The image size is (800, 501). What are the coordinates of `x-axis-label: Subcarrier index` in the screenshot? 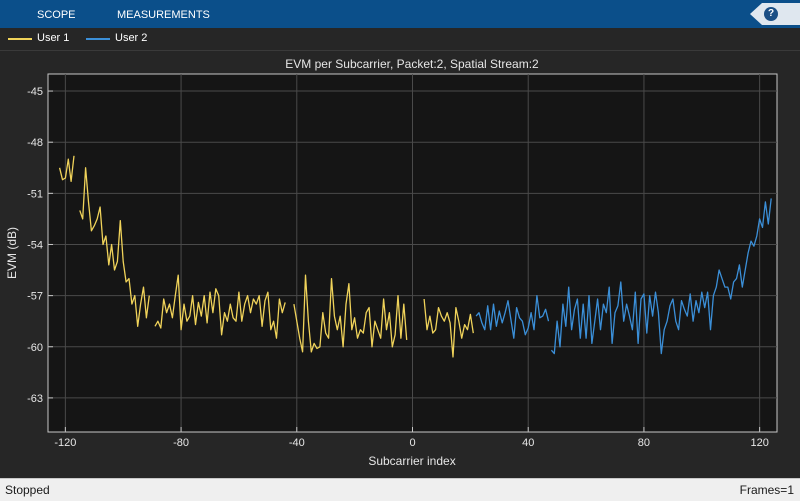 It's located at (411, 461).